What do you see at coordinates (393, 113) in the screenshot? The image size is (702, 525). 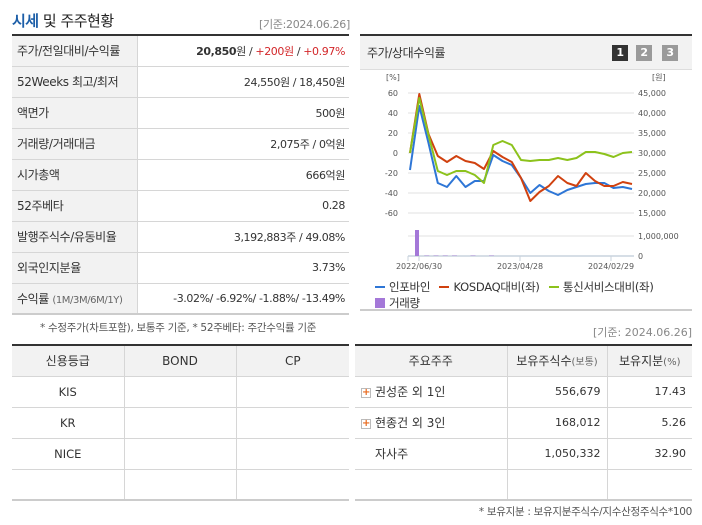 I see `svg-text: 40` at bounding box center [393, 113].